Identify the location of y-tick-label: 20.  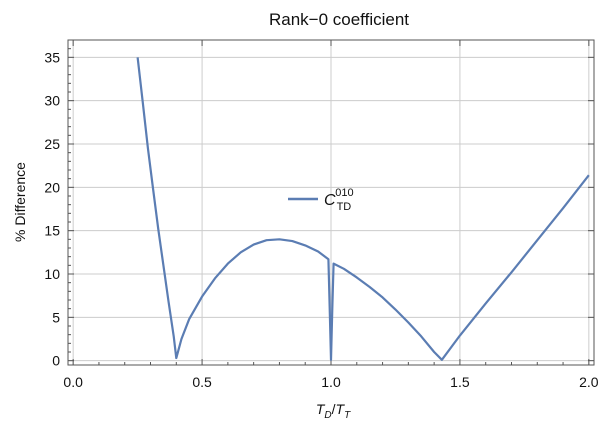
(52, 187).